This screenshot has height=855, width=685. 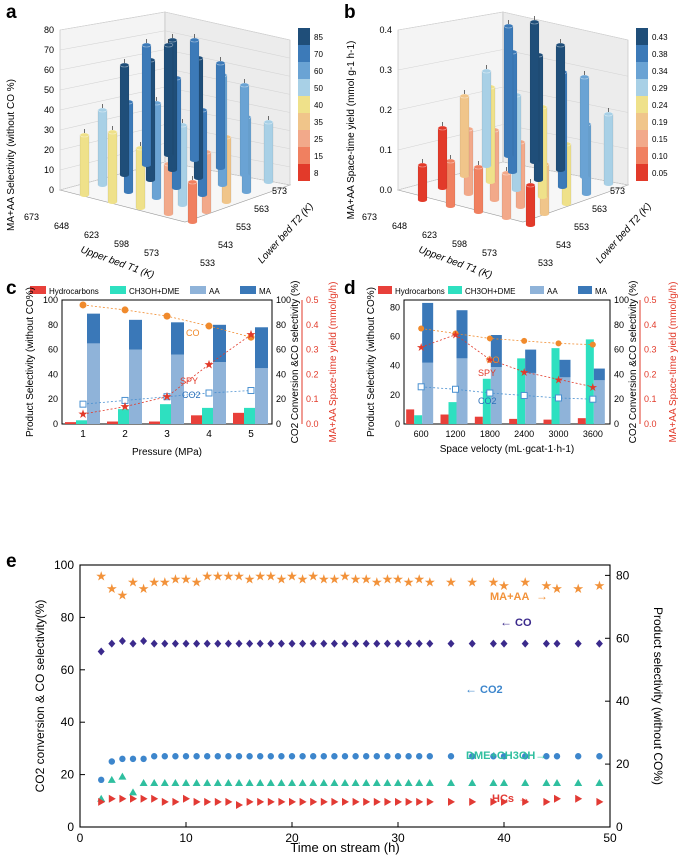 What do you see at coordinates (93, 383) in the screenshot?
I see `bar-aa` at bounding box center [93, 383].